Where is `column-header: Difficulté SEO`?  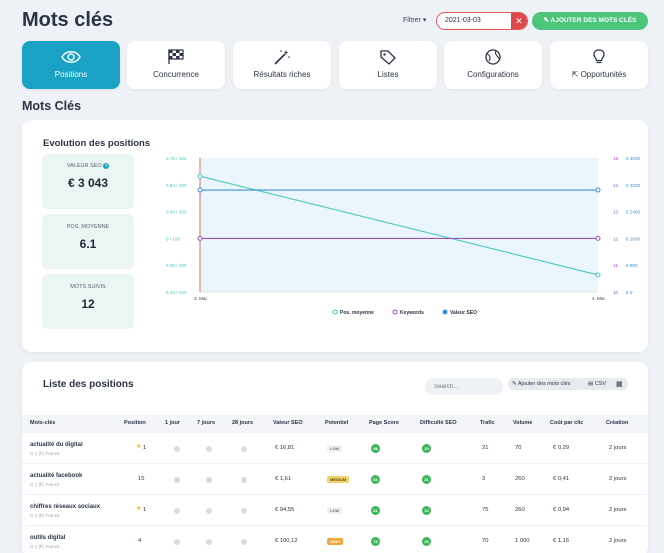 column-header: Difficulté SEO is located at coordinates (438, 423).